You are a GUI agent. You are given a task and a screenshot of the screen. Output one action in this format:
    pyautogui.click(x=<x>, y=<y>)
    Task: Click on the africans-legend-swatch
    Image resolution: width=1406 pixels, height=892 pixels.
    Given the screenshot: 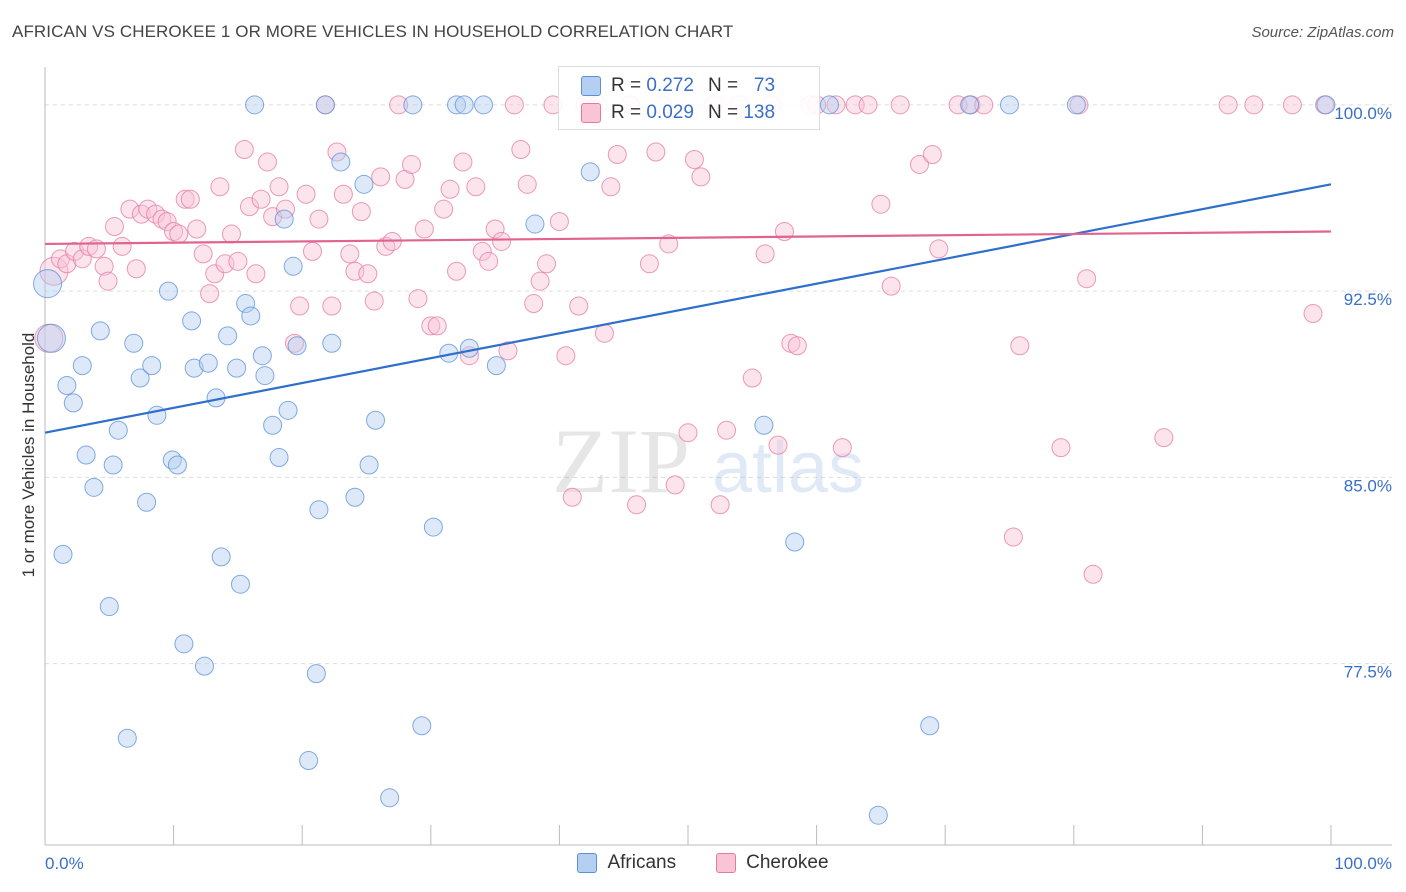 What is the action you would take?
    pyautogui.click(x=587, y=863)
    